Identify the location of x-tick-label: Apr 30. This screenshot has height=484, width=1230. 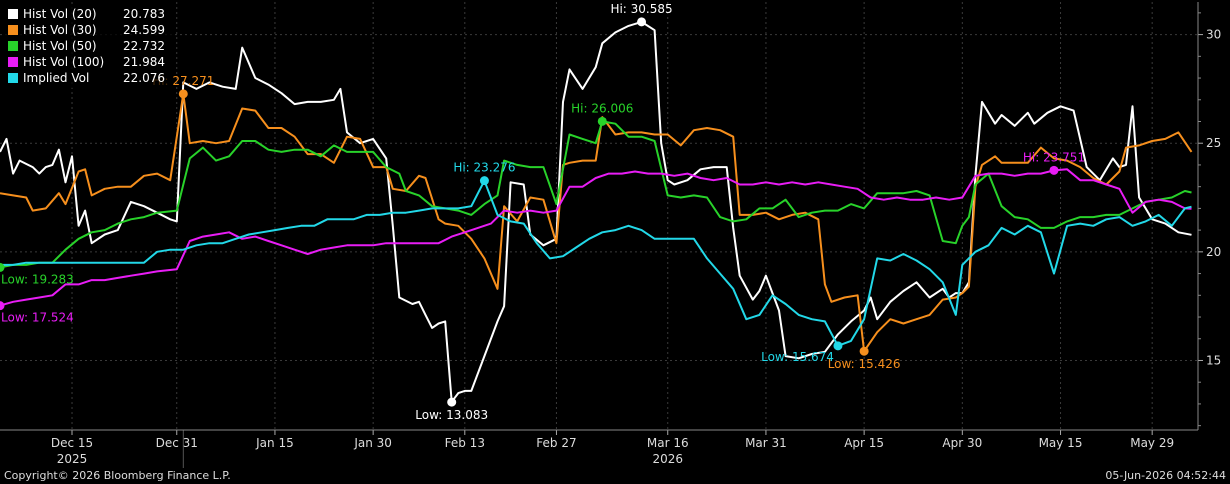
(962, 443).